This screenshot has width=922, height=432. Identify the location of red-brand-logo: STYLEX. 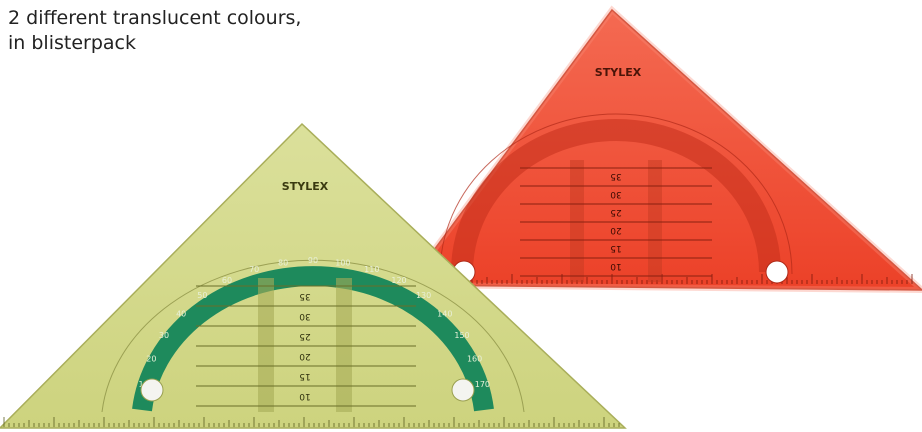
(618, 72).